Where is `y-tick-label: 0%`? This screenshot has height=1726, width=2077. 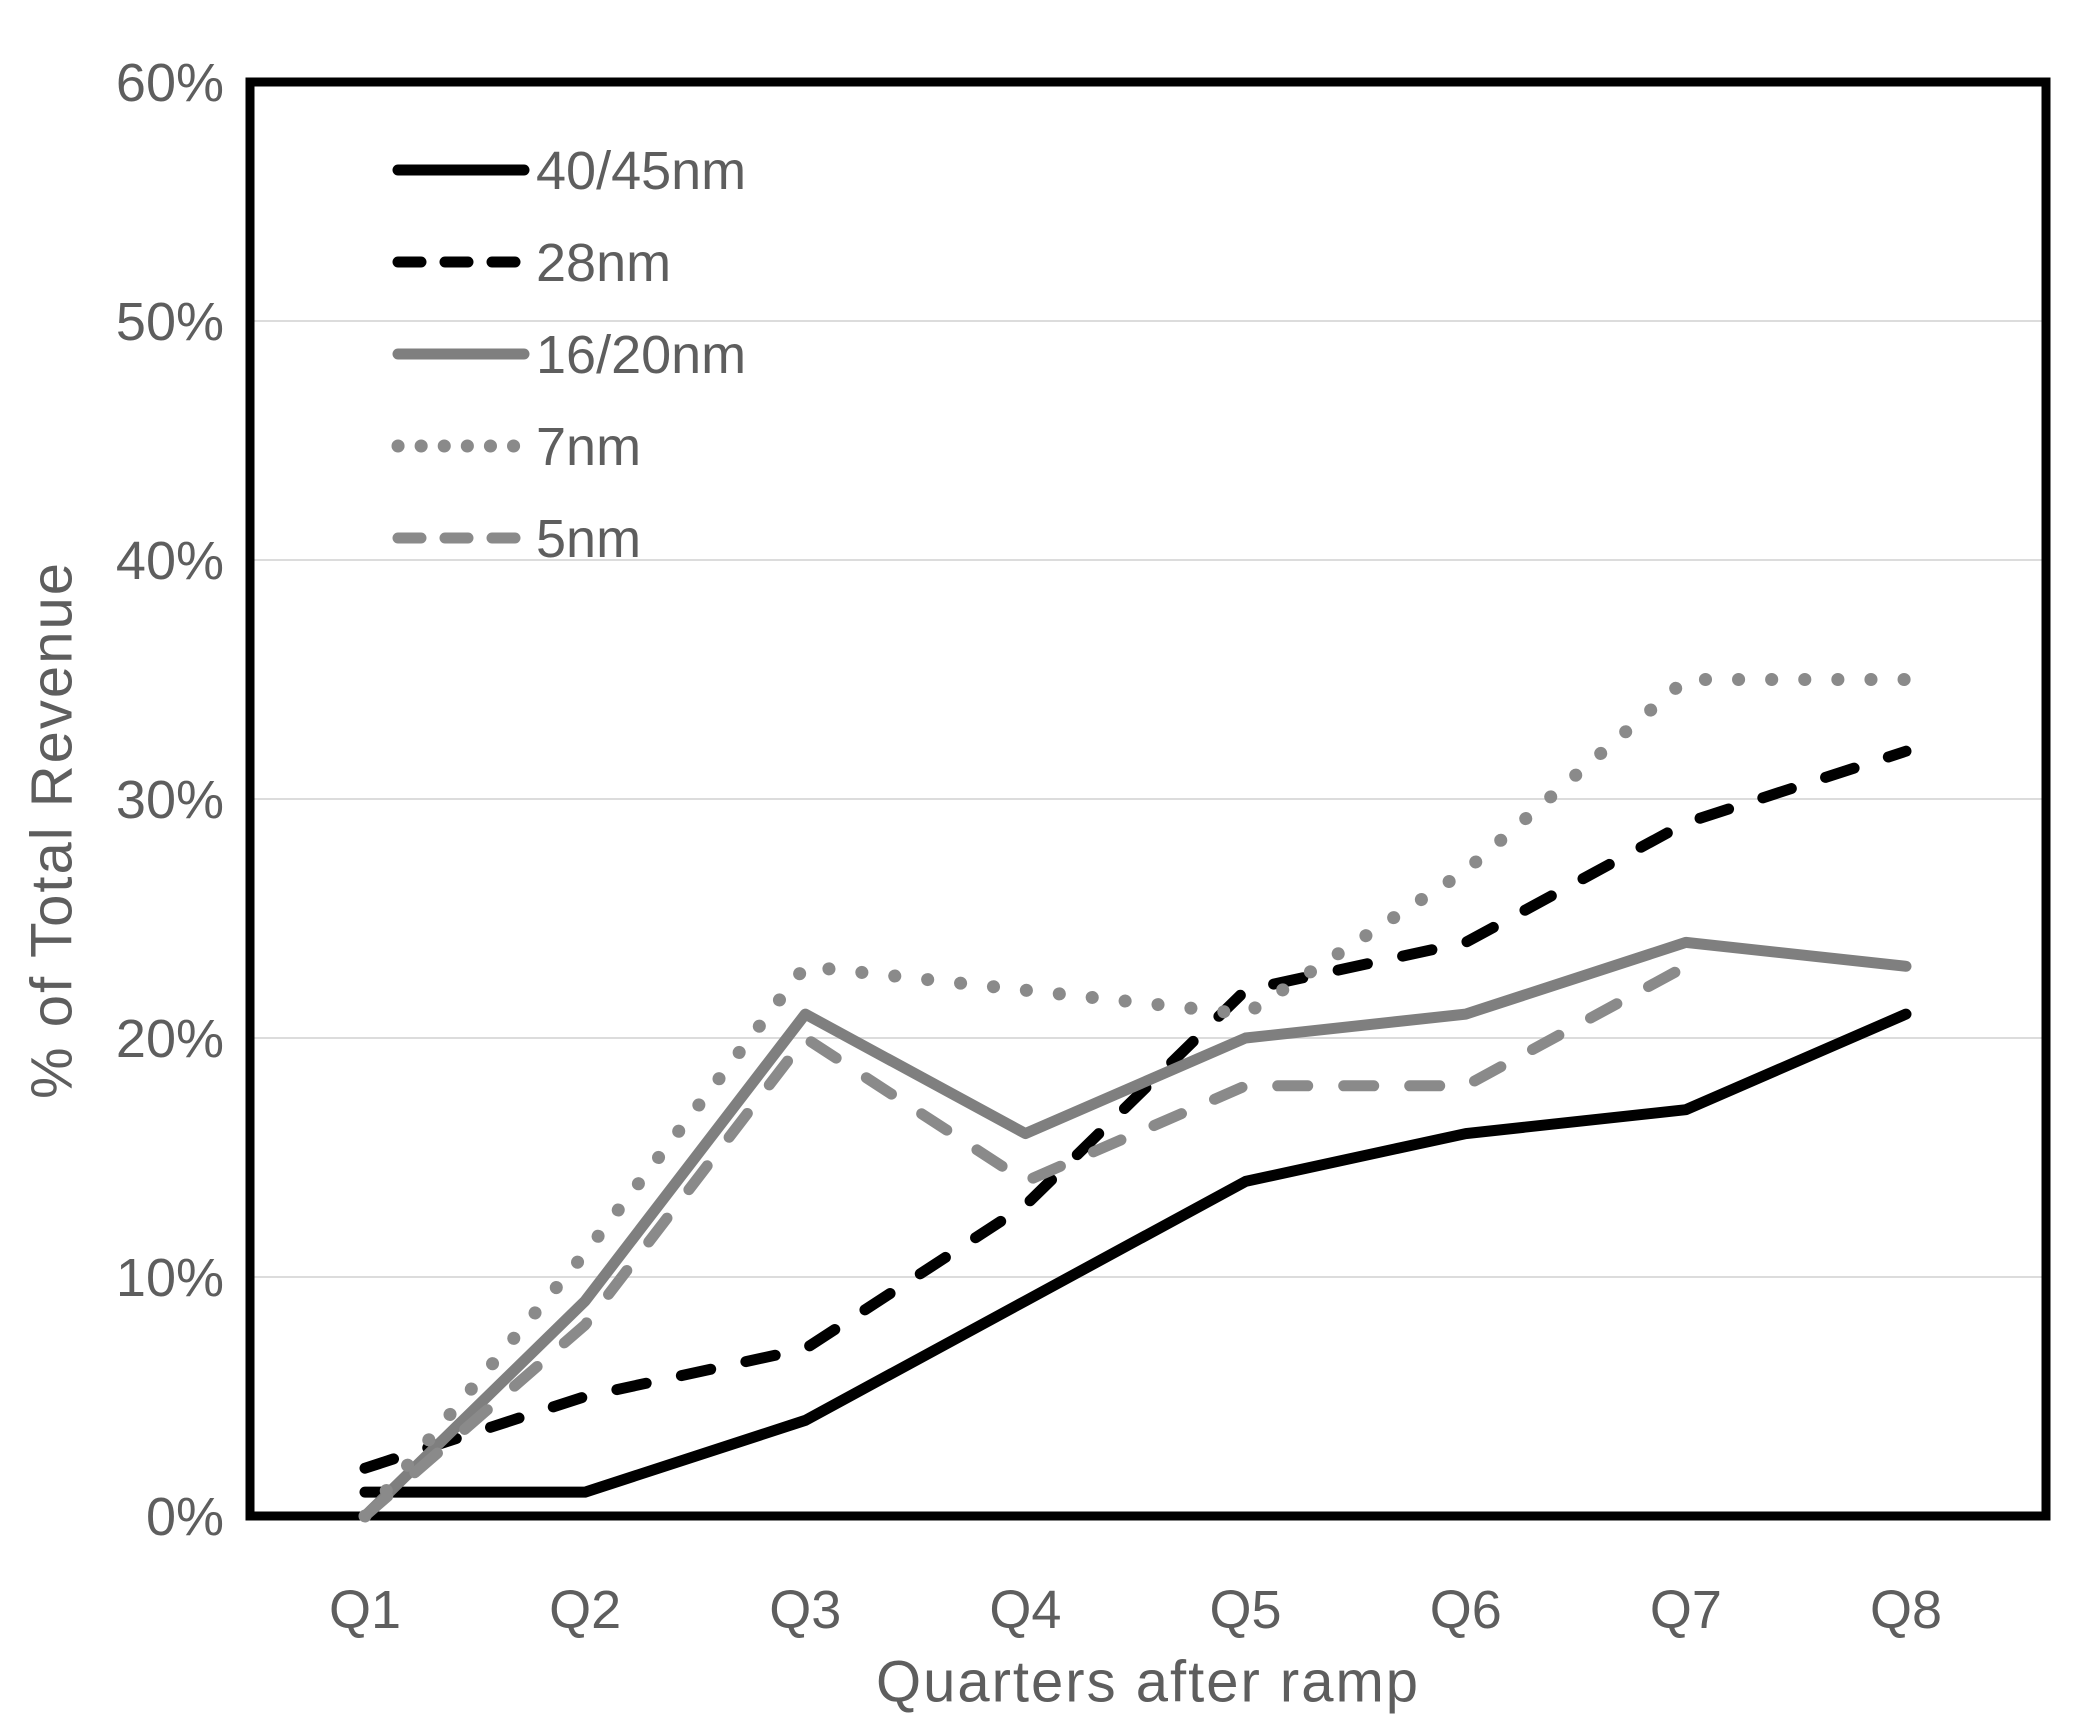 y-tick-label: 0% is located at coordinates (185, 1517).